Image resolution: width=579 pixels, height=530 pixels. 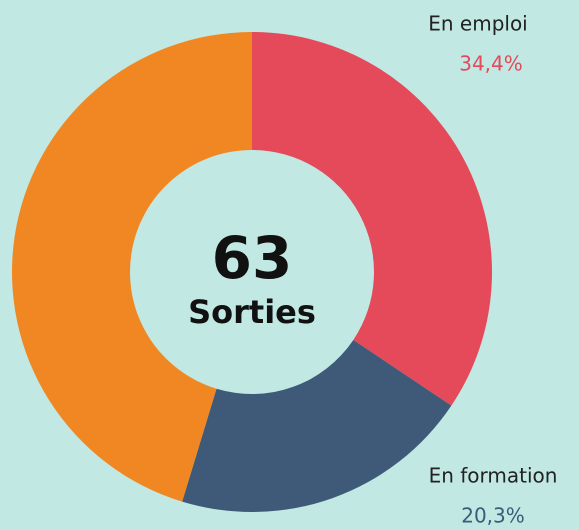 I want to click on slice-label: En emploi, so click(x=478, y=24).